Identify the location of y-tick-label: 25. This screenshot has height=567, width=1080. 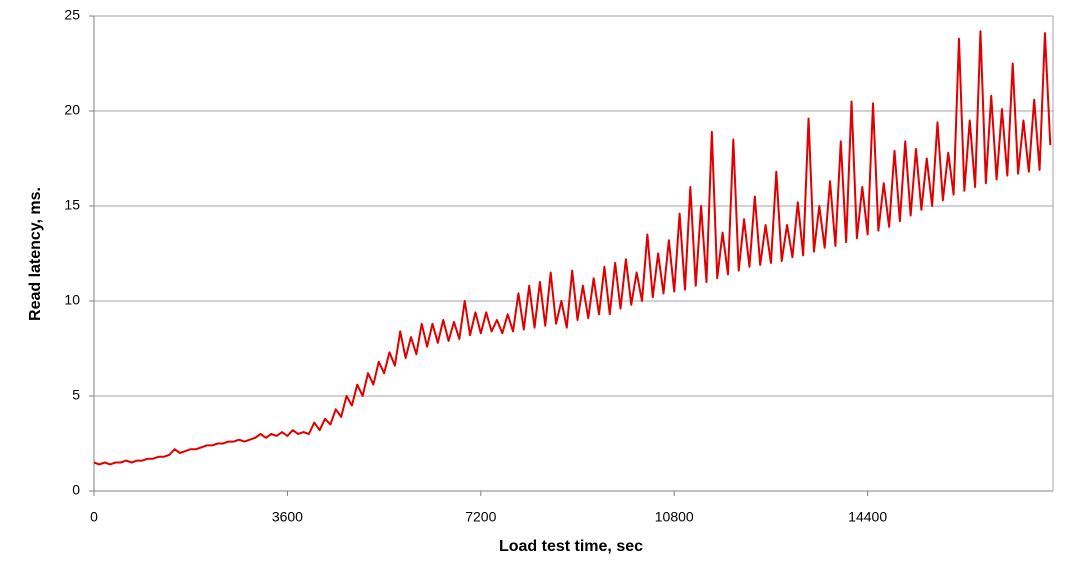
(72, 15).